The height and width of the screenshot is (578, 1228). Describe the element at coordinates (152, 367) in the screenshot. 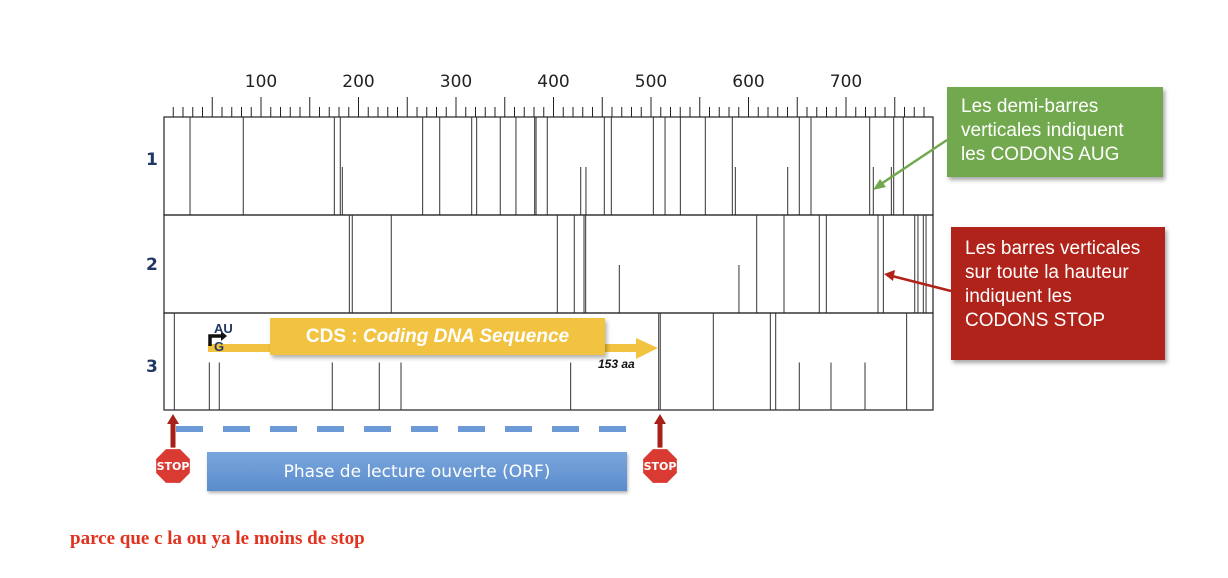

I see `frame-label-3: 3` at that location.